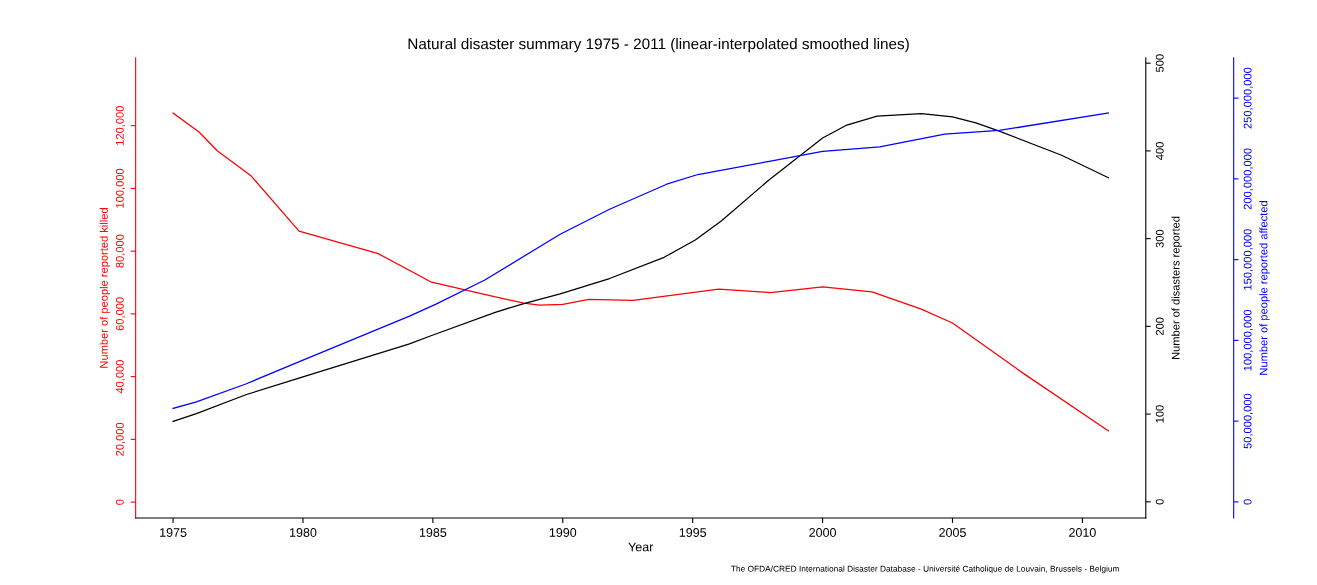 This screenshot has width=1317, height=585. What do you see at coordinates (120, 188) in the screenshot?
I see `y-tick-label: 100,000` at bounding box center [120, 188].